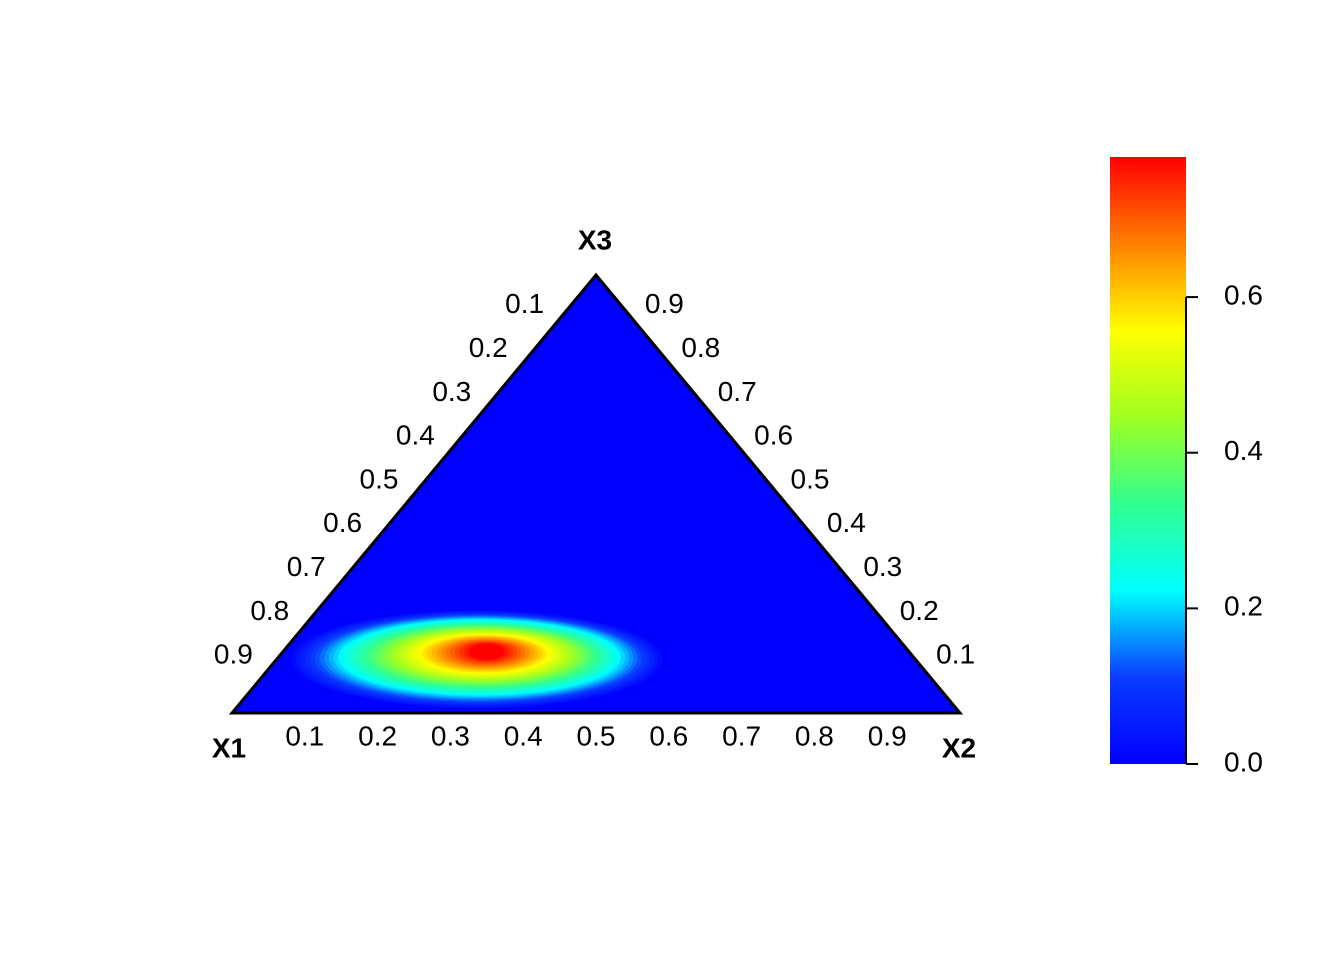 The height and width of the screenshot is (960, 1344). I want to click on x1-tick-label: 0.6, so click(342, 522).